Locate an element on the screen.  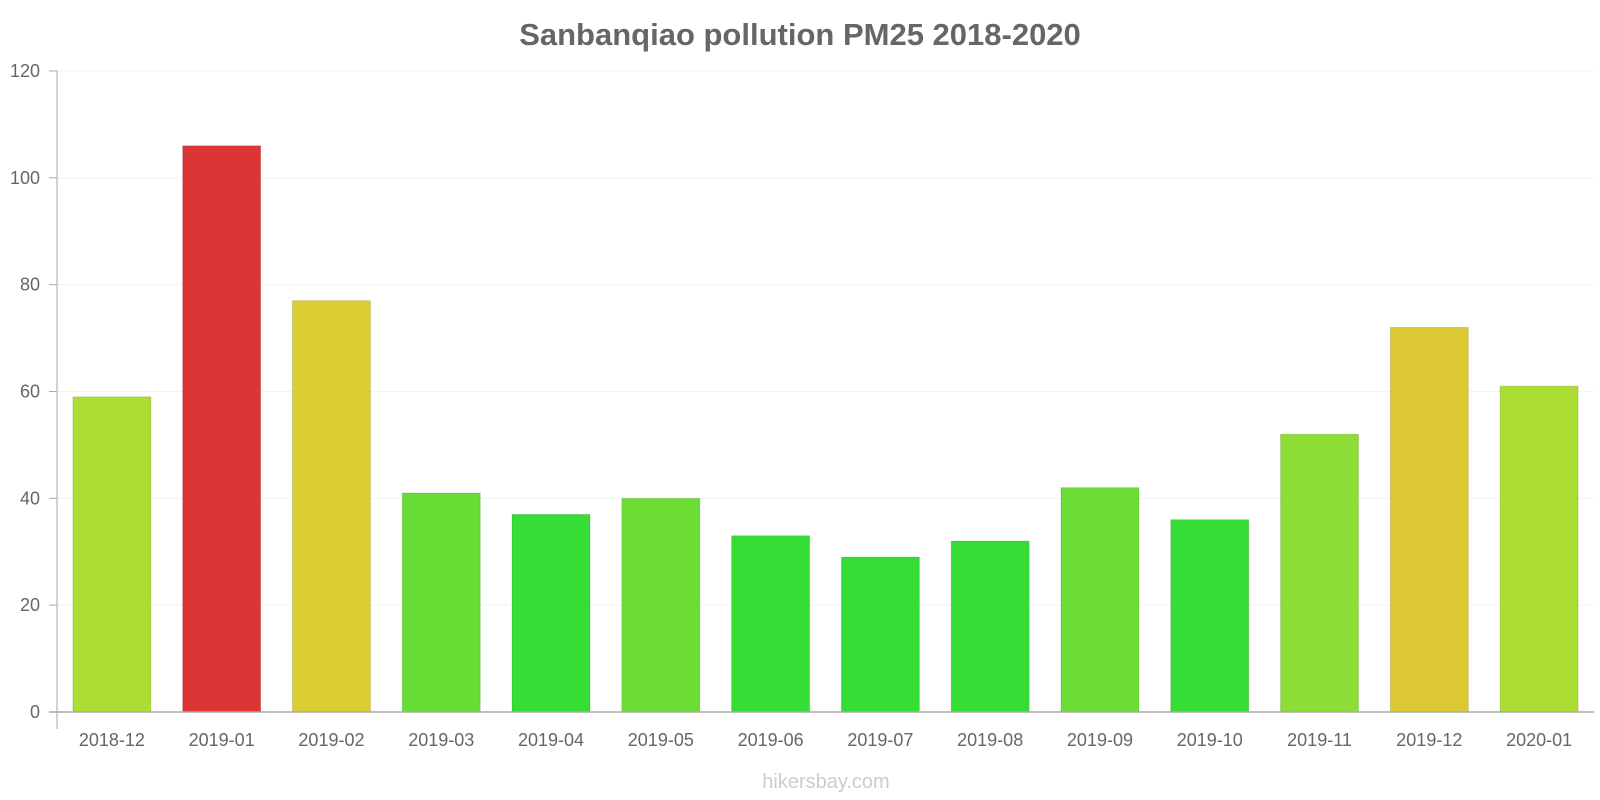
x-tick-label: 2019-03 is located at coordinates (441, 740).